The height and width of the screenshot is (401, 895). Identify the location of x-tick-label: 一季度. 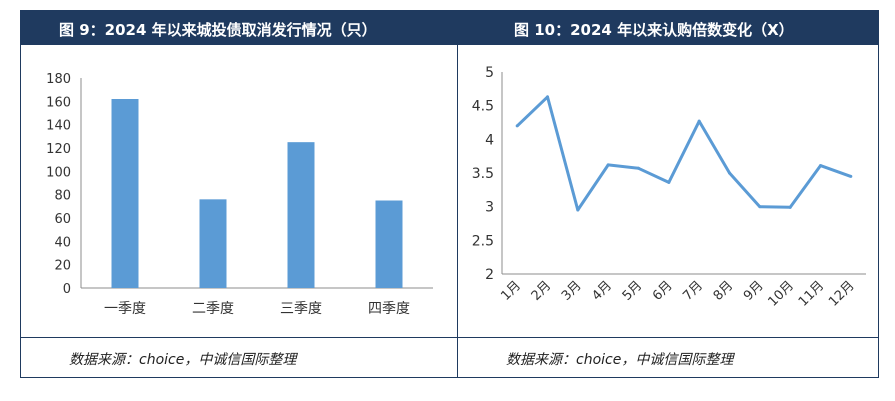
(125, 309).